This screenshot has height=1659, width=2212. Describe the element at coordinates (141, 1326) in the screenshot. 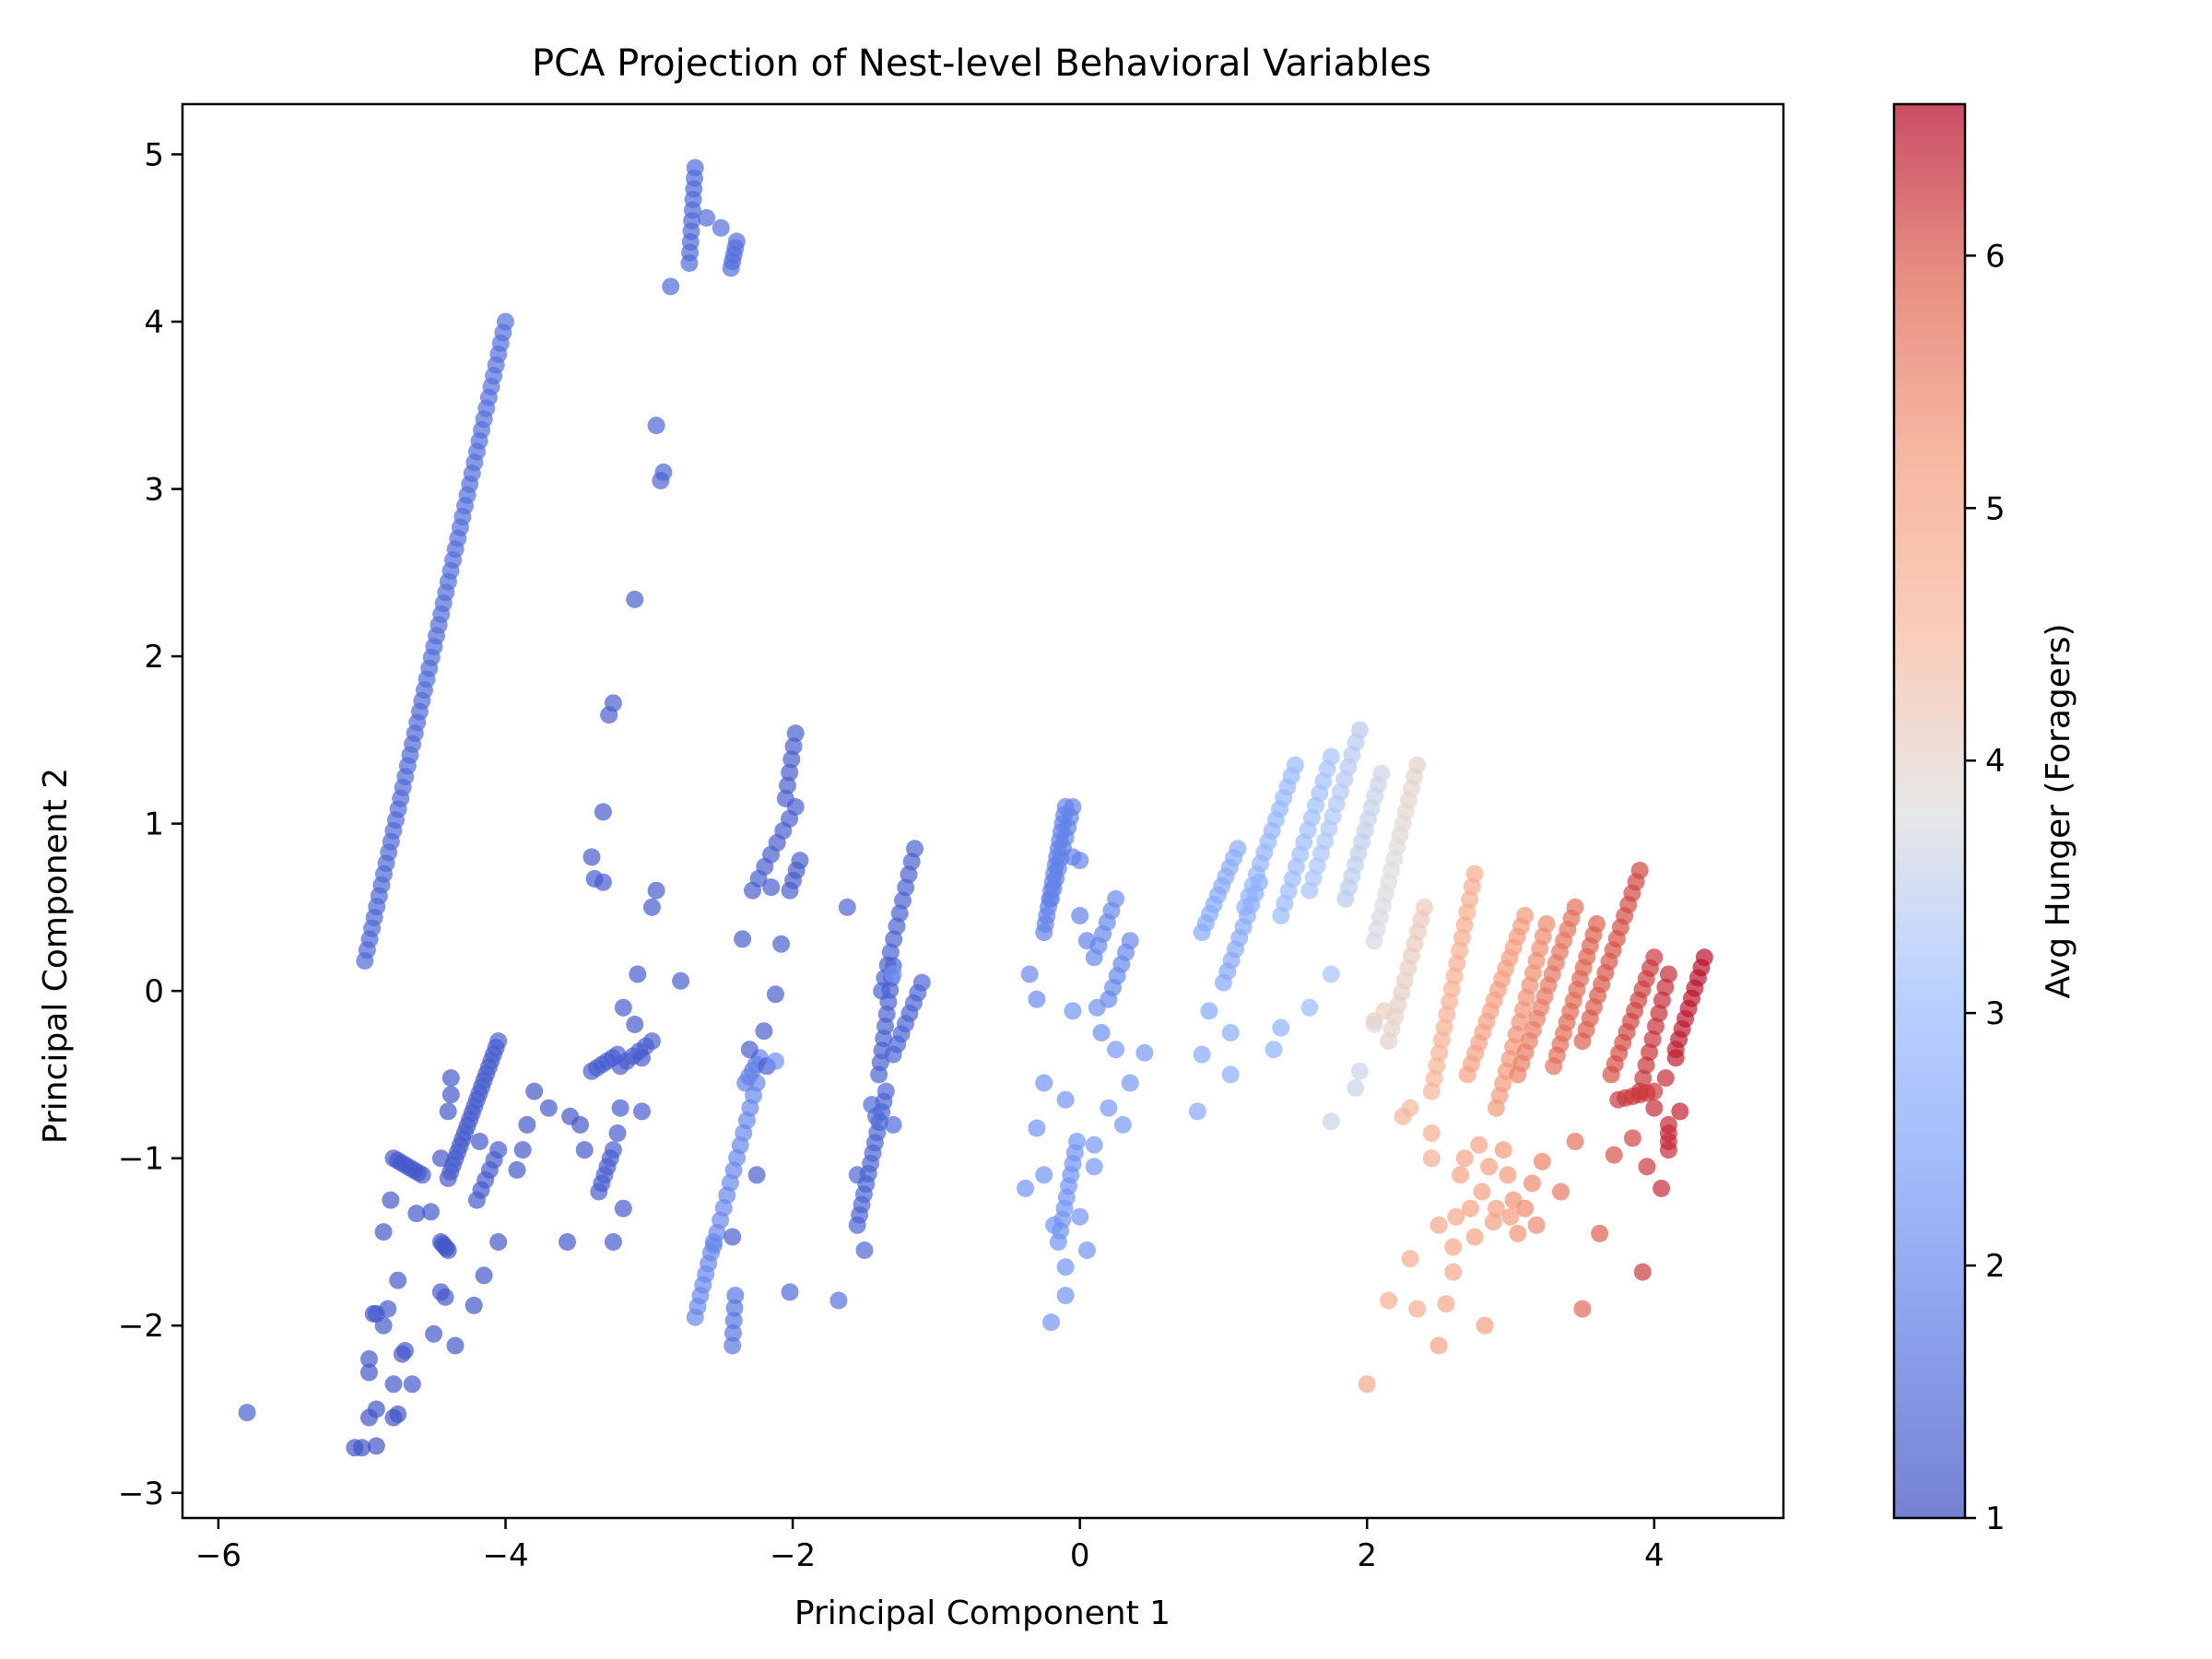

I see `y-tick-label: −2` at that location.